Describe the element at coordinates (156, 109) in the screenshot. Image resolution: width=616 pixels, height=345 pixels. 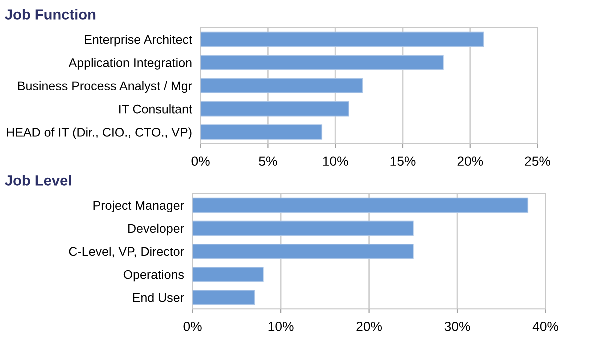
I see `y-tick-label: IT Consultant` at that location.